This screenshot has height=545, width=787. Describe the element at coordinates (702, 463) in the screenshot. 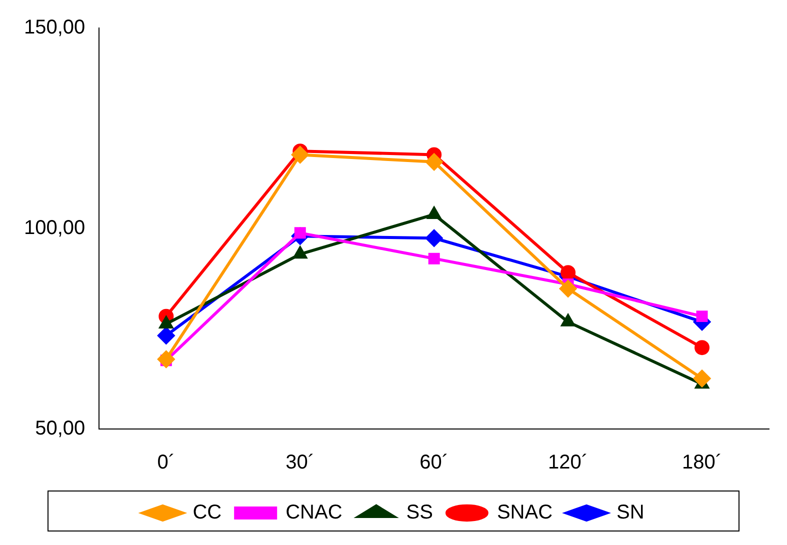

I see `x-tick-label: 180´` at that location.